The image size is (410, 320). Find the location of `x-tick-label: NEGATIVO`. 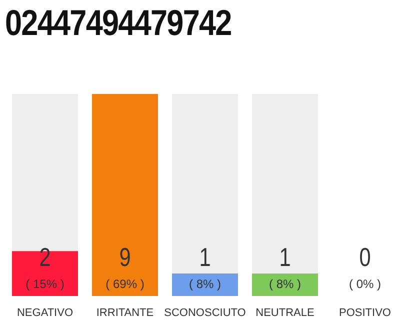

x-tick-label: NEGATIVO is located at coordinates (45, 313).